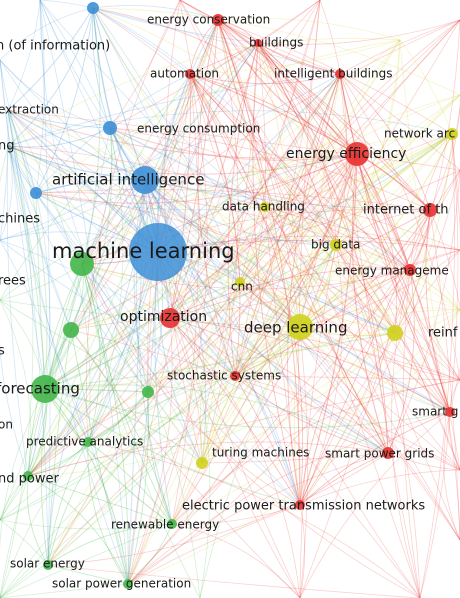 This screenshot has height=598, width=460. What do you see at coordinates (379, 454) in the screenshot?
I see `smart-power-grids-label: smart power grids` at bounding box center [379, 454].